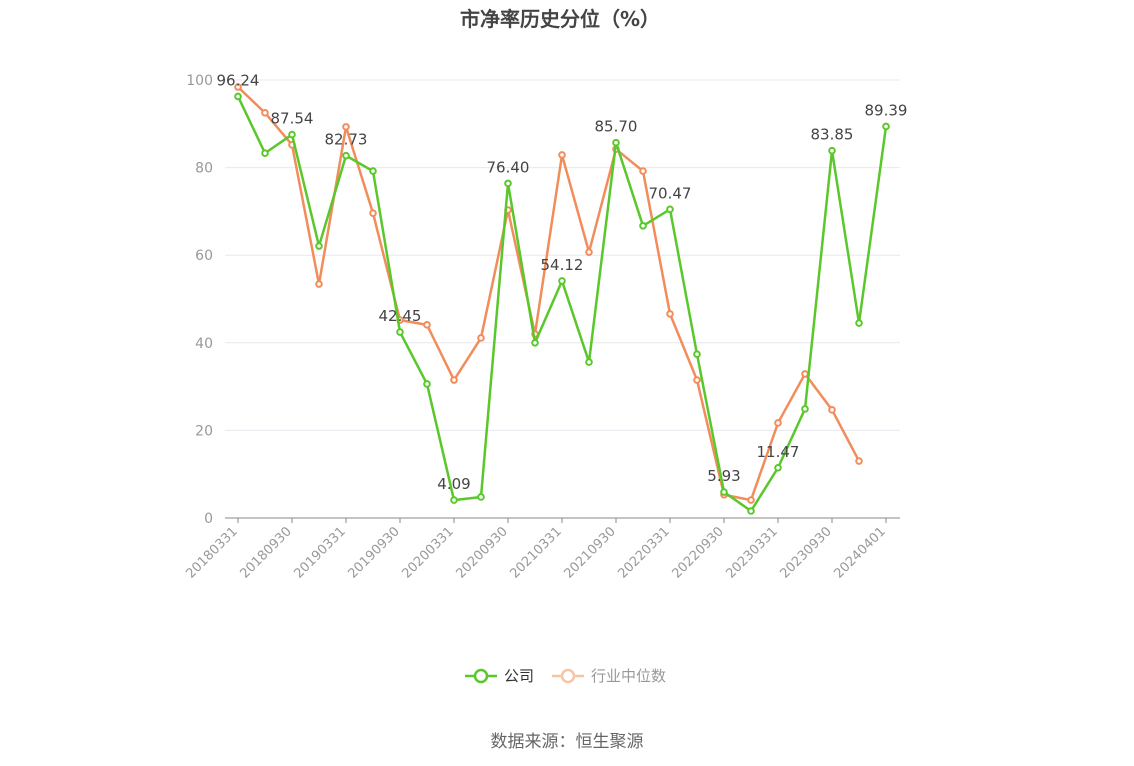  What do you see at coordinates (346, 140) in the screenshot?
I see `data-label: 82.73` at bounding box center [346, 140].